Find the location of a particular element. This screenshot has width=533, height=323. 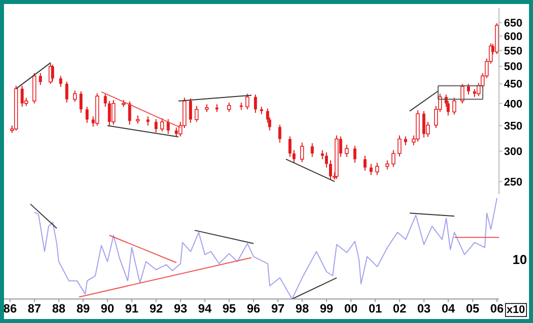

x-tick-label: 98 is located at coordinates (303, 309).